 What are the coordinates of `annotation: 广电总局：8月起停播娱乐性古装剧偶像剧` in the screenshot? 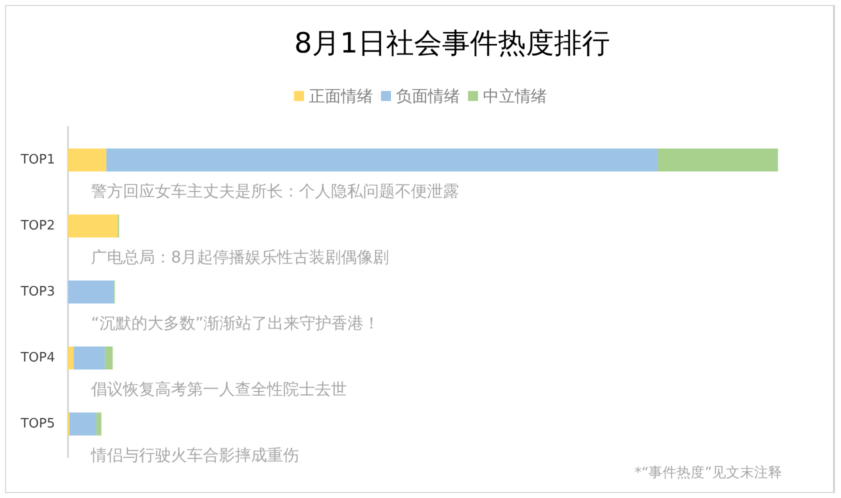 It's located at (240, 257).